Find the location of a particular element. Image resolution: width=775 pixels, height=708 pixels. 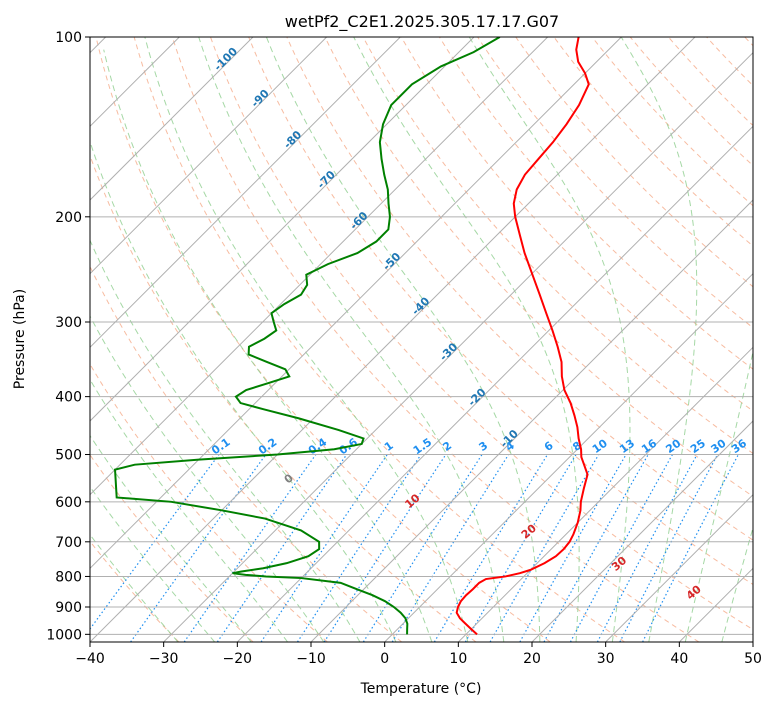

x-tick-label: 50 is located at coordinates (753, 659).